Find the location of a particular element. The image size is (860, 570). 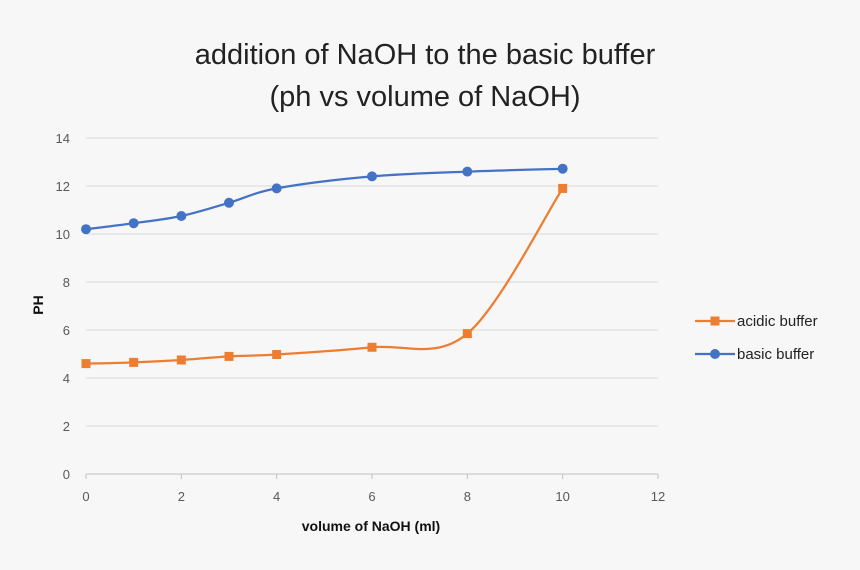

legend-label: acidic buffer is located at coordinates (777, 321).